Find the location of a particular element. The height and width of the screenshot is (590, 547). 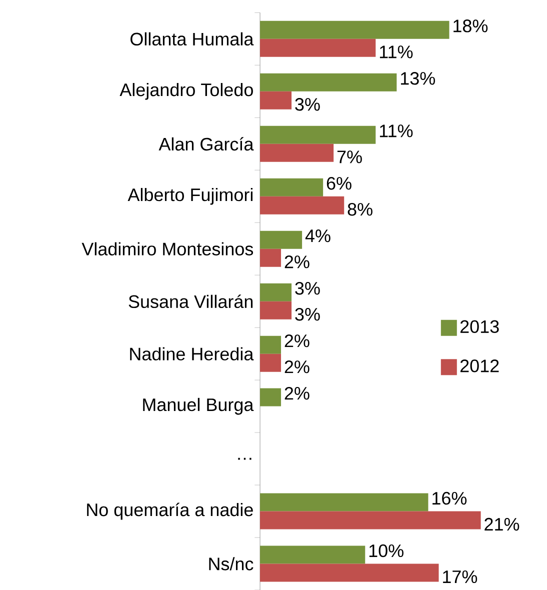

y-tick-label: Ns/nc is located at coordinates (231, 563).